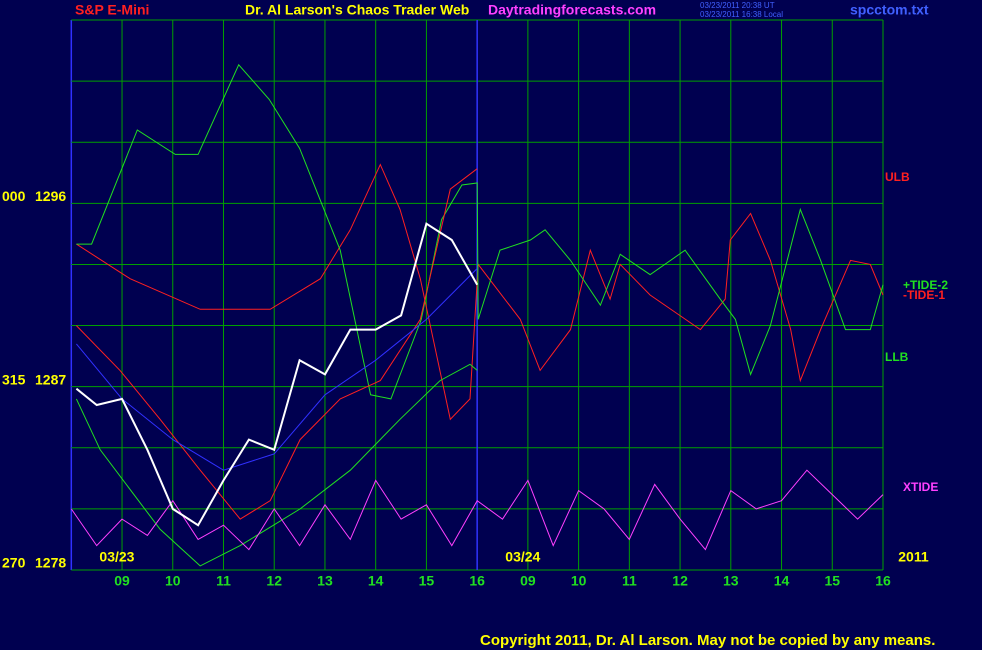 This screenshot has height=650, width=982. I want to click on stamp-local: 03/23/2011 16:38 Local, so click(741, 14).